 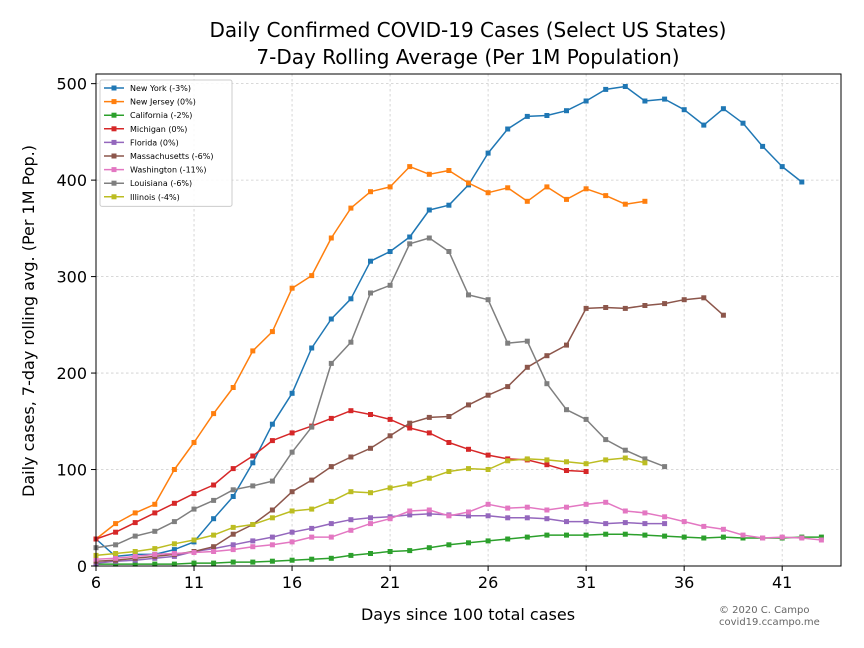 What do you see at coordinates (82, 566) in the screenshot?
I see `y-tick-label: 0` at bounding box center [82, 566].